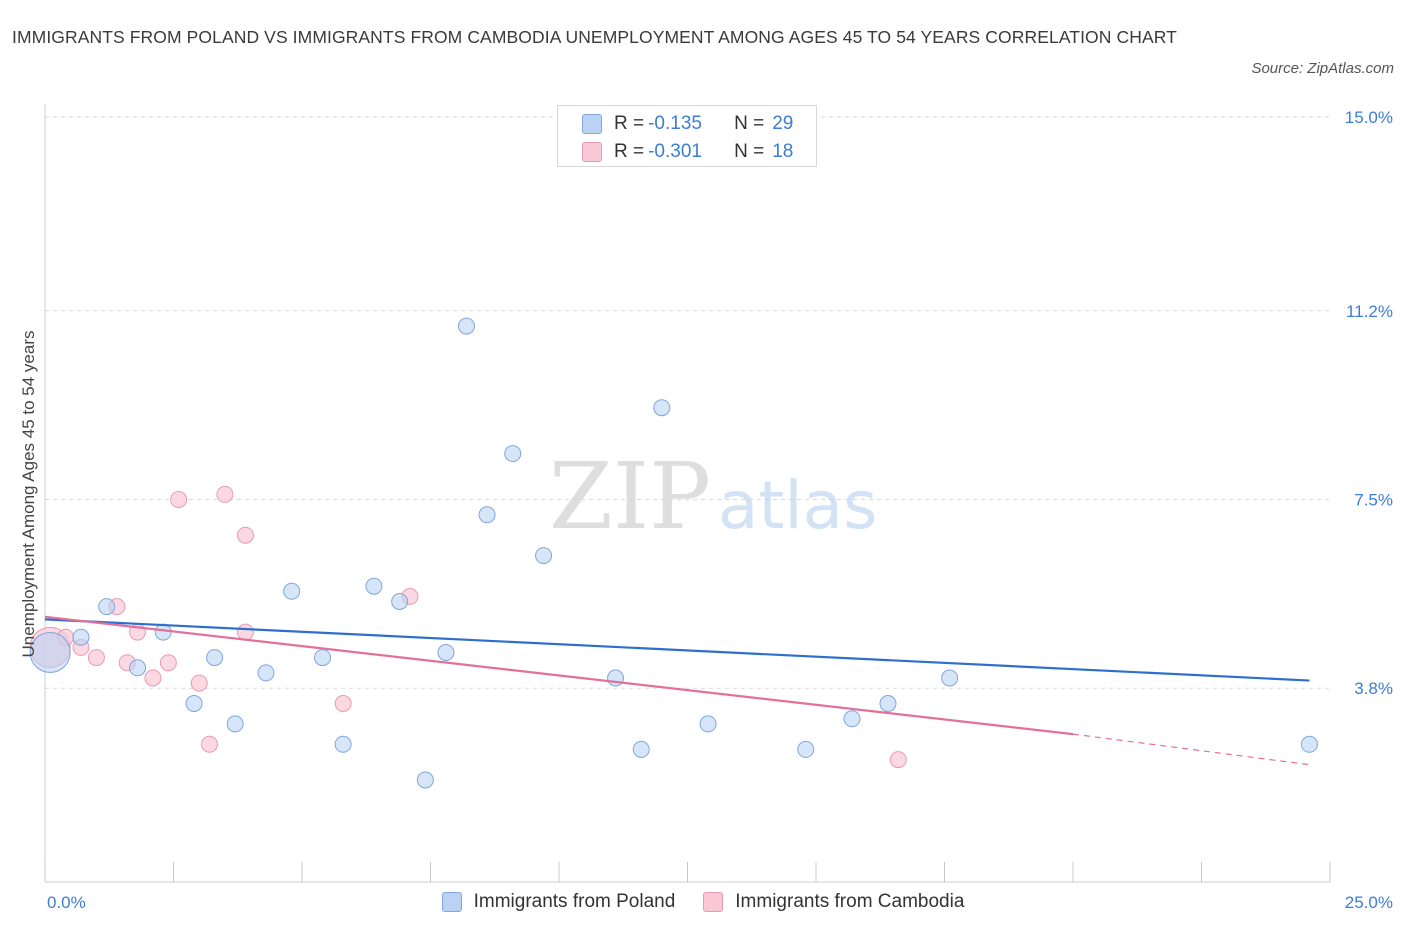  What do you see at coordinates (783, 151) in the screenshot?
I see `n-value: 18` at bounding box center [783, 151].